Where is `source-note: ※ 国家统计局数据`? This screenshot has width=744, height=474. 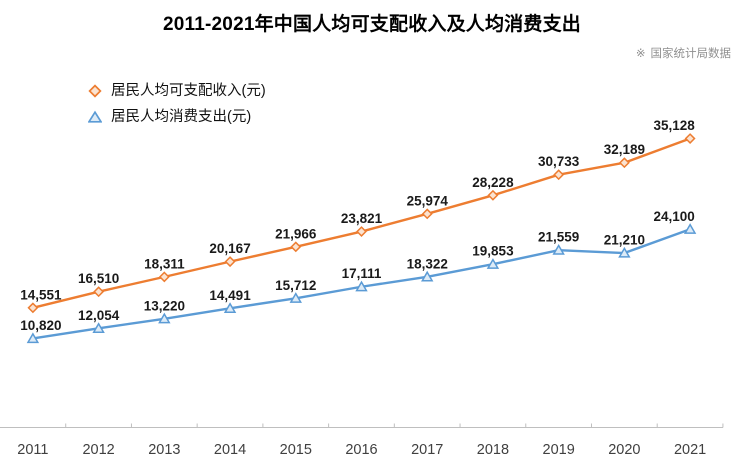
source-note: ※ 国家统计局数据 is located at coordinates (683, 53).